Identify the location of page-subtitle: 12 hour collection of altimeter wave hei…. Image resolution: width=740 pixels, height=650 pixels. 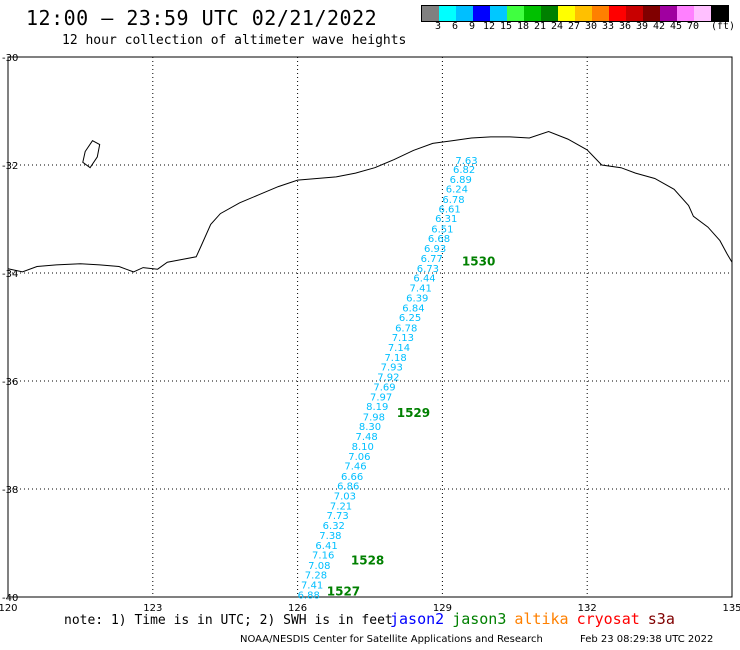
(234, 40).